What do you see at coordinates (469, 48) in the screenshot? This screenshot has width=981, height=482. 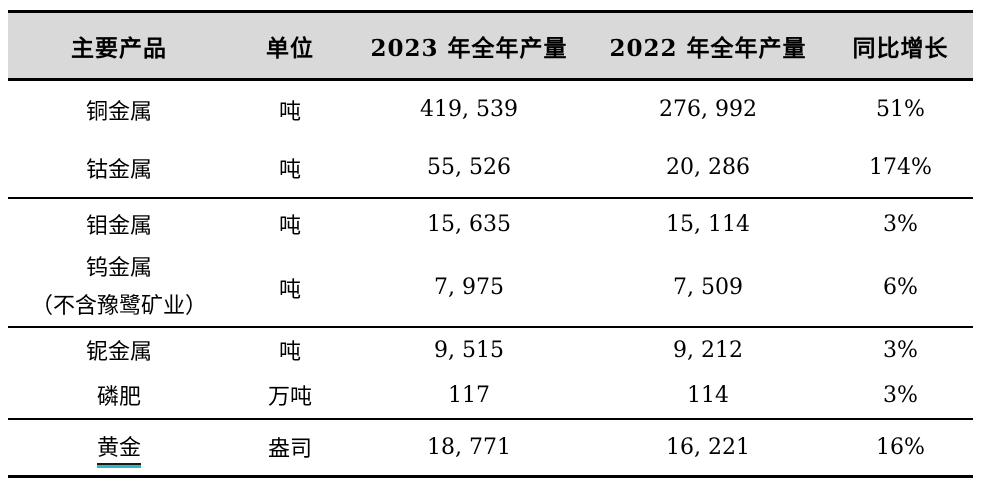 I see `col-header-2023-output: 2023 年全年产量` at bounding box center [469, 48].